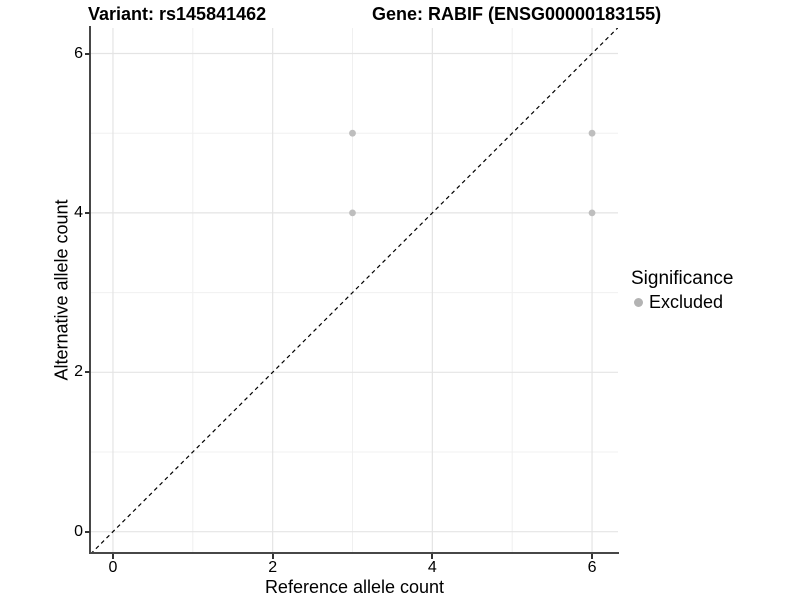 Image resolution: width=800 pixels, height=600 pixels. What do you see at coordinates (273, 567) in the screenshot?
I see `x-tick-label: 2` at bounding box center [273, 567].